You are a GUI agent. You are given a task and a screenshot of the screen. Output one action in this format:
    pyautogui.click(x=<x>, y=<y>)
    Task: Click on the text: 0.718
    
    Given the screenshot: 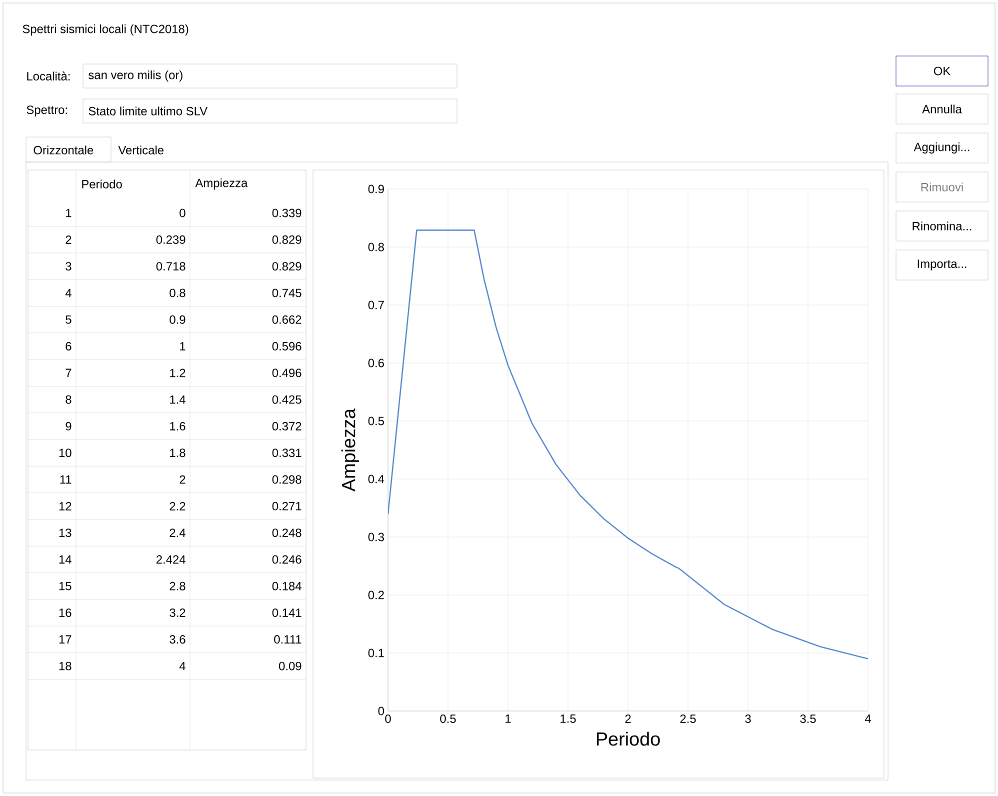 What is the action you would take?
    pyautogui.click(x=171, y=266)
    